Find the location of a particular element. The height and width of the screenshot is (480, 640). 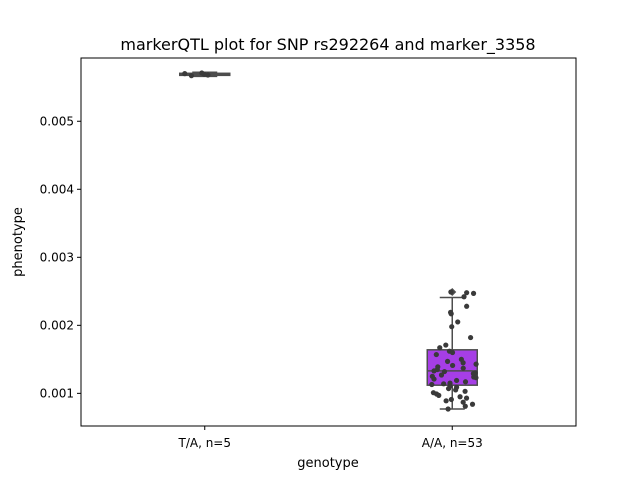

y-tick-label: 0.001 is located at coordinates (57, 393).